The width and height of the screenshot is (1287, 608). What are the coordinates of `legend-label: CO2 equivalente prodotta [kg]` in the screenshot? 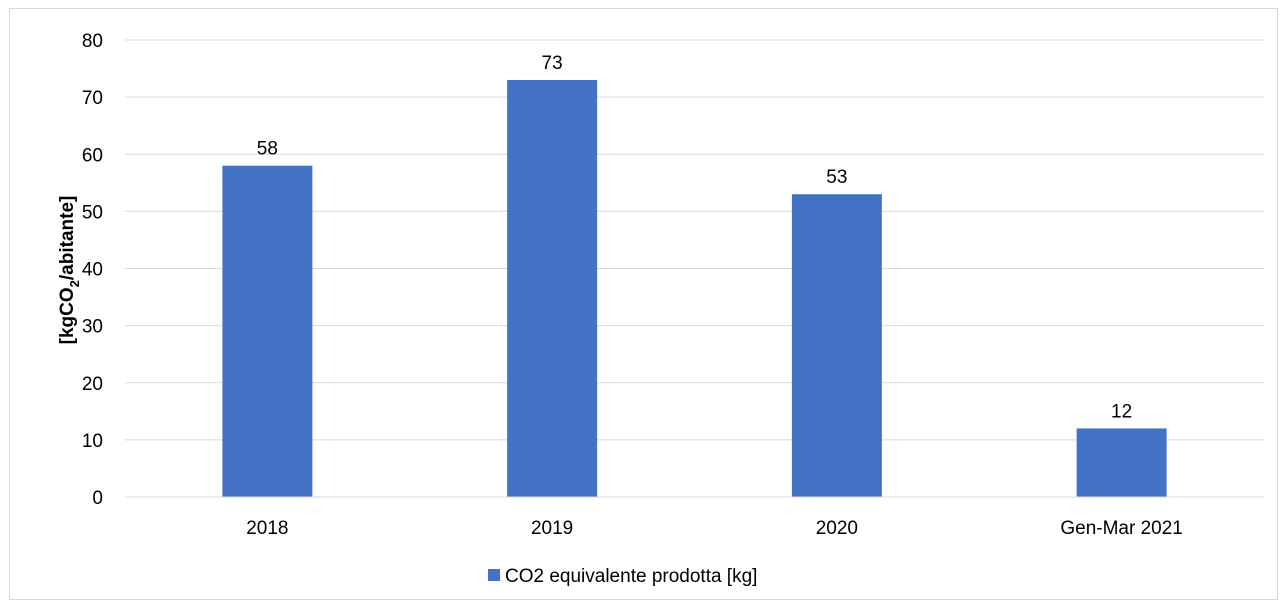 It's located at (631, 576).